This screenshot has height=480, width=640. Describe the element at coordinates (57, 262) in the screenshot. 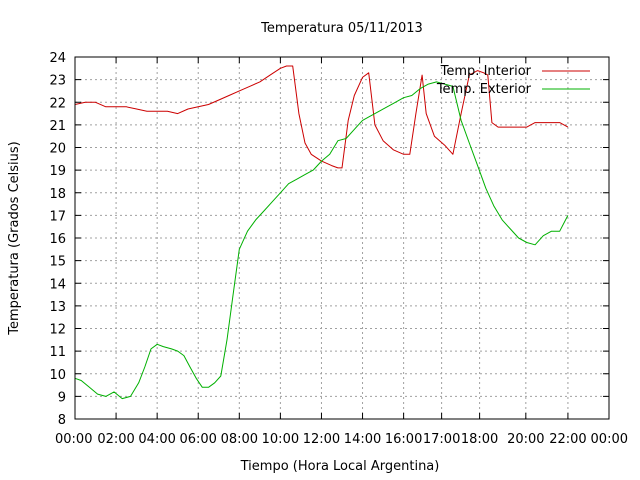

I see `y-tick-label: 15` at that location.